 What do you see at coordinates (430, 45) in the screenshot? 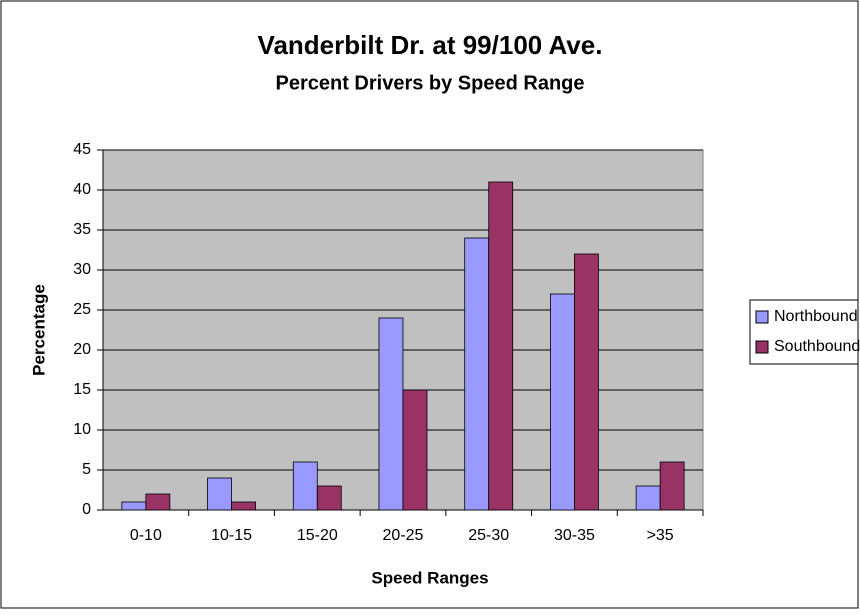
I see `chart-title: Vanderbilt Dr. at 99/100 Ave.` at bounding box center [430, 45].